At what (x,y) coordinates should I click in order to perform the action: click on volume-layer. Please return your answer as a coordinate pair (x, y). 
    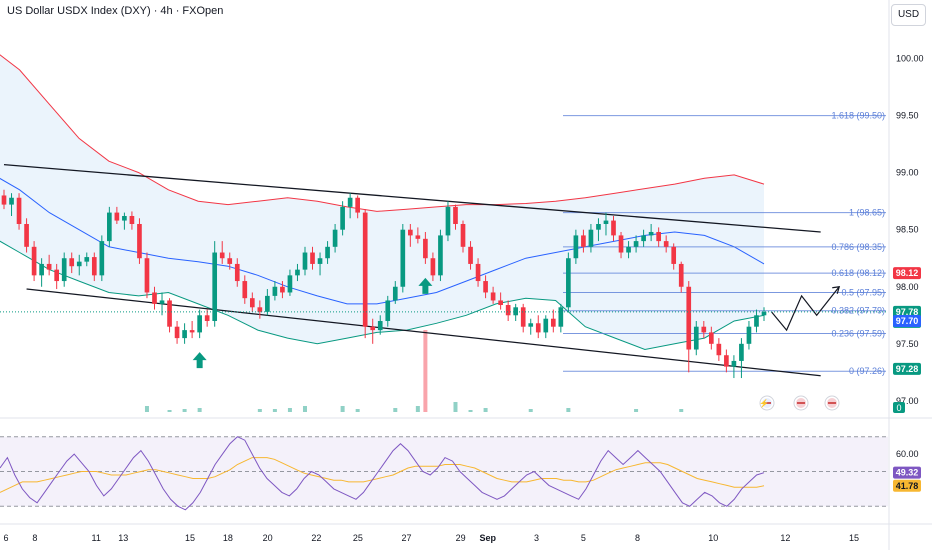
    Looking at the image, I should click on (414, 371).